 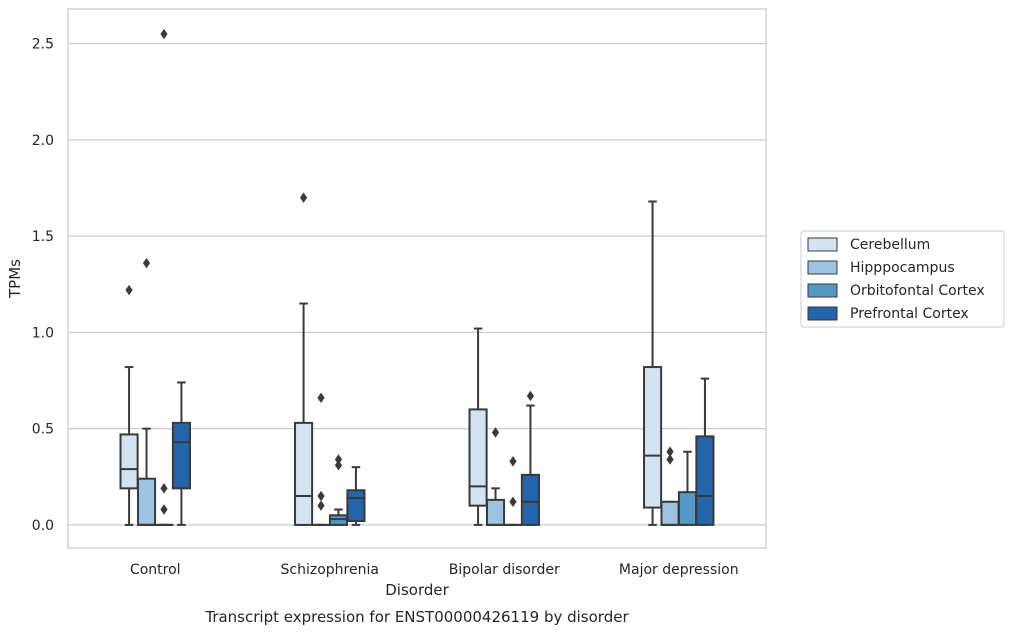 I want to click on y-tick-label: 2.5, so click(x=43, y=45).